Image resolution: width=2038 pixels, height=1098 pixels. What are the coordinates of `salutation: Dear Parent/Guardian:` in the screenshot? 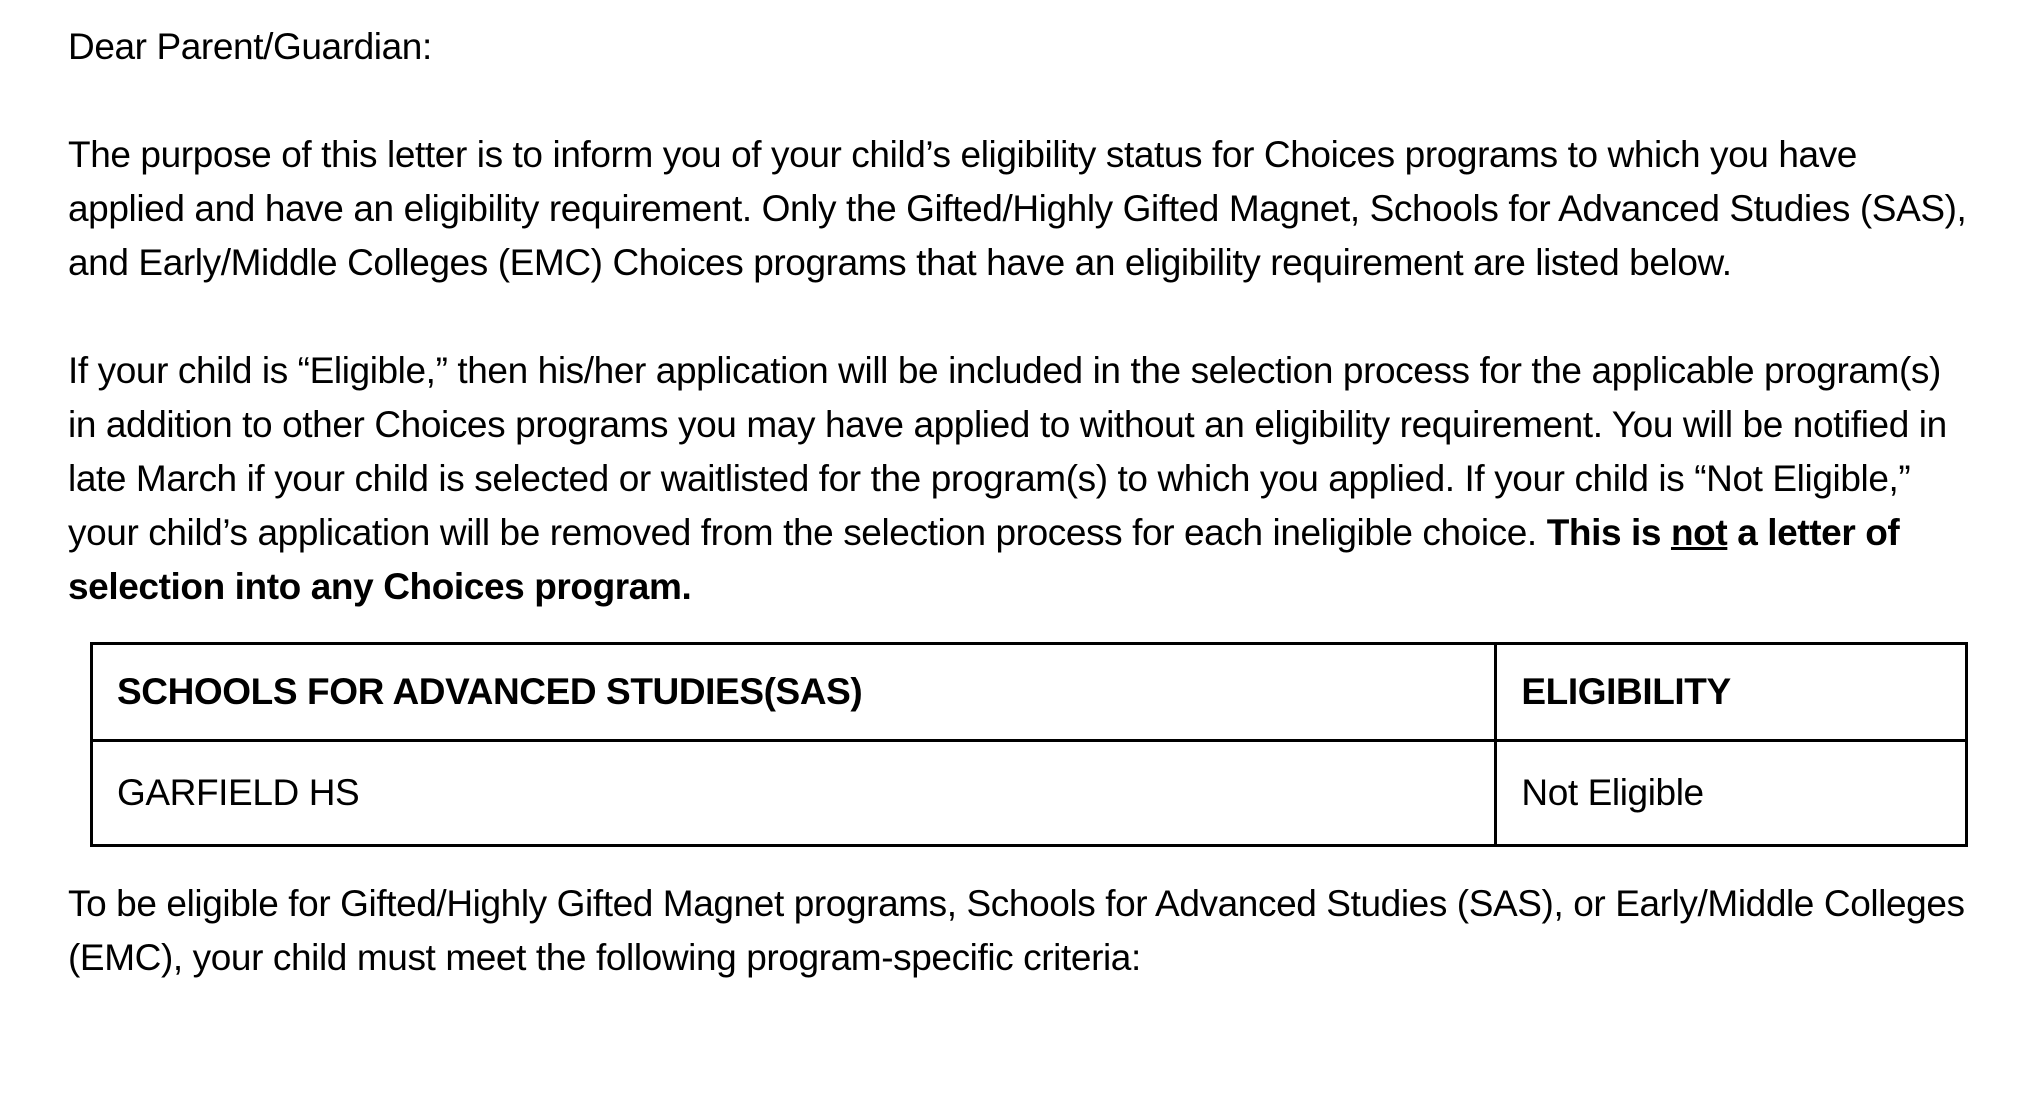 It's located at (250, 46).